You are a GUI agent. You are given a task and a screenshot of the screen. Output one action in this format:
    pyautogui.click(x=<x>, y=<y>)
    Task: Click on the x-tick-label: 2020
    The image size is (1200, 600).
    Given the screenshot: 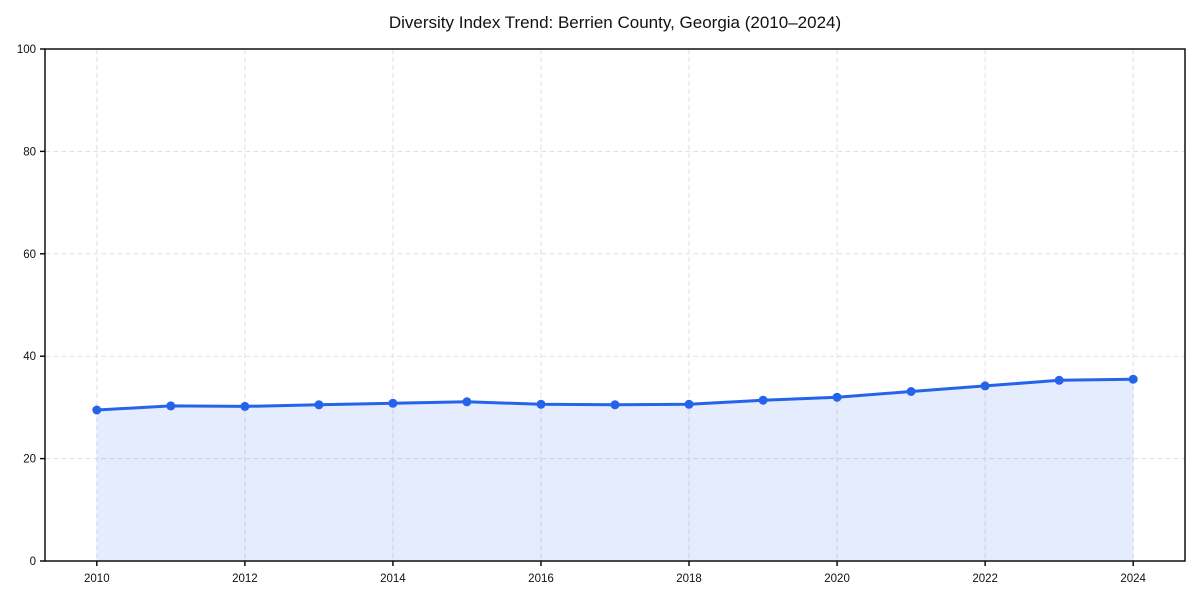 What is the action you would take?
    pyautogui.click(x=837, y=579)
    